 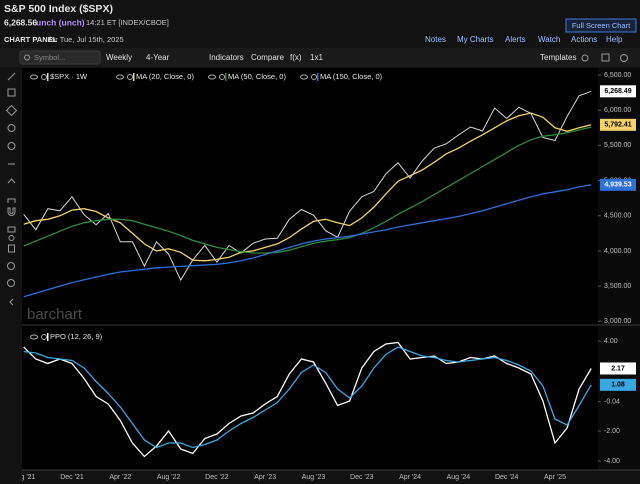 I want to click on toolbar-item: Weekly, so click(x=119, y=57).